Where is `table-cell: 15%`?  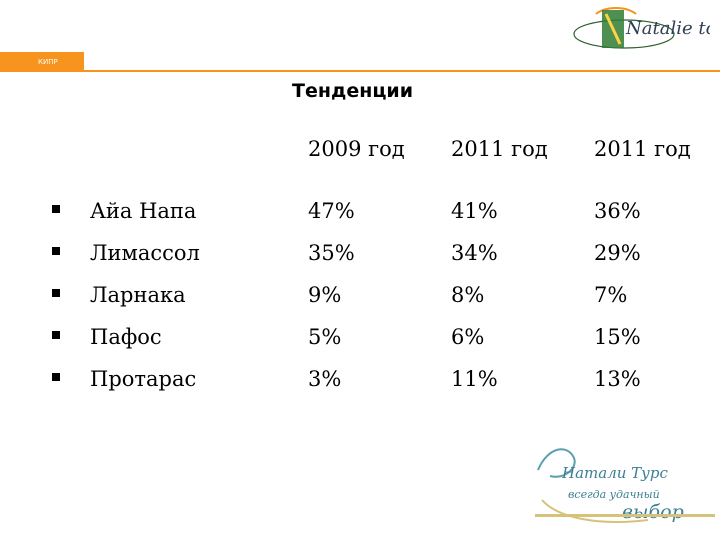 table-cell: 15% is located at coordinates (617, 337).